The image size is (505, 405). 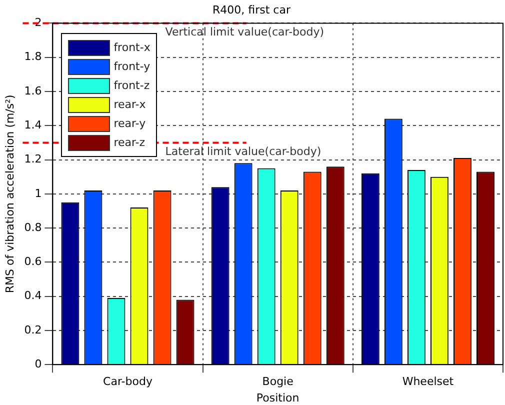 What do you see at coordinates (132, 85) in the screenshot?
I see `legend-label: front-z` at bounding box center [132, 85].